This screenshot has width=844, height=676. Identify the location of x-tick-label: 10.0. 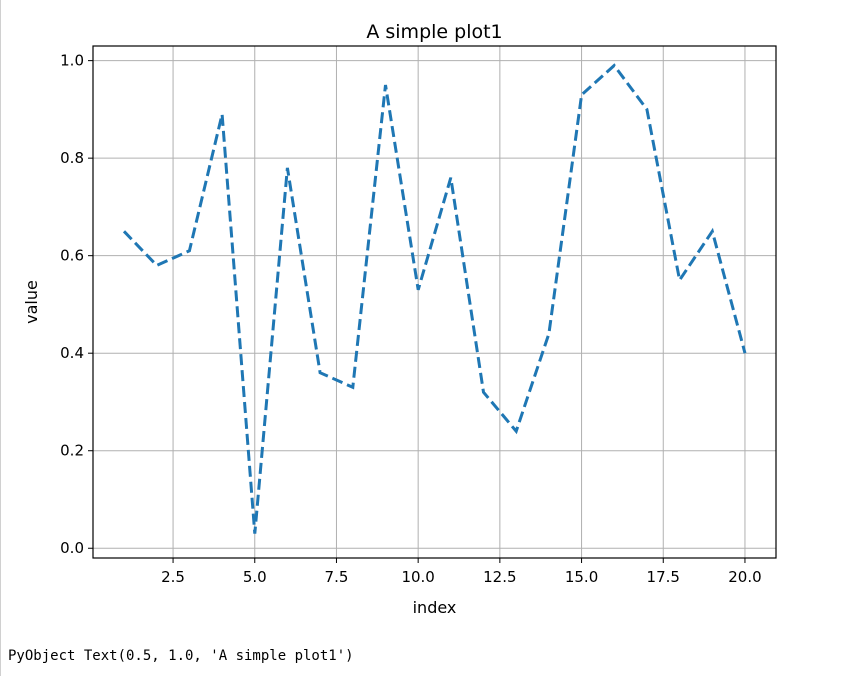
(417, 577).